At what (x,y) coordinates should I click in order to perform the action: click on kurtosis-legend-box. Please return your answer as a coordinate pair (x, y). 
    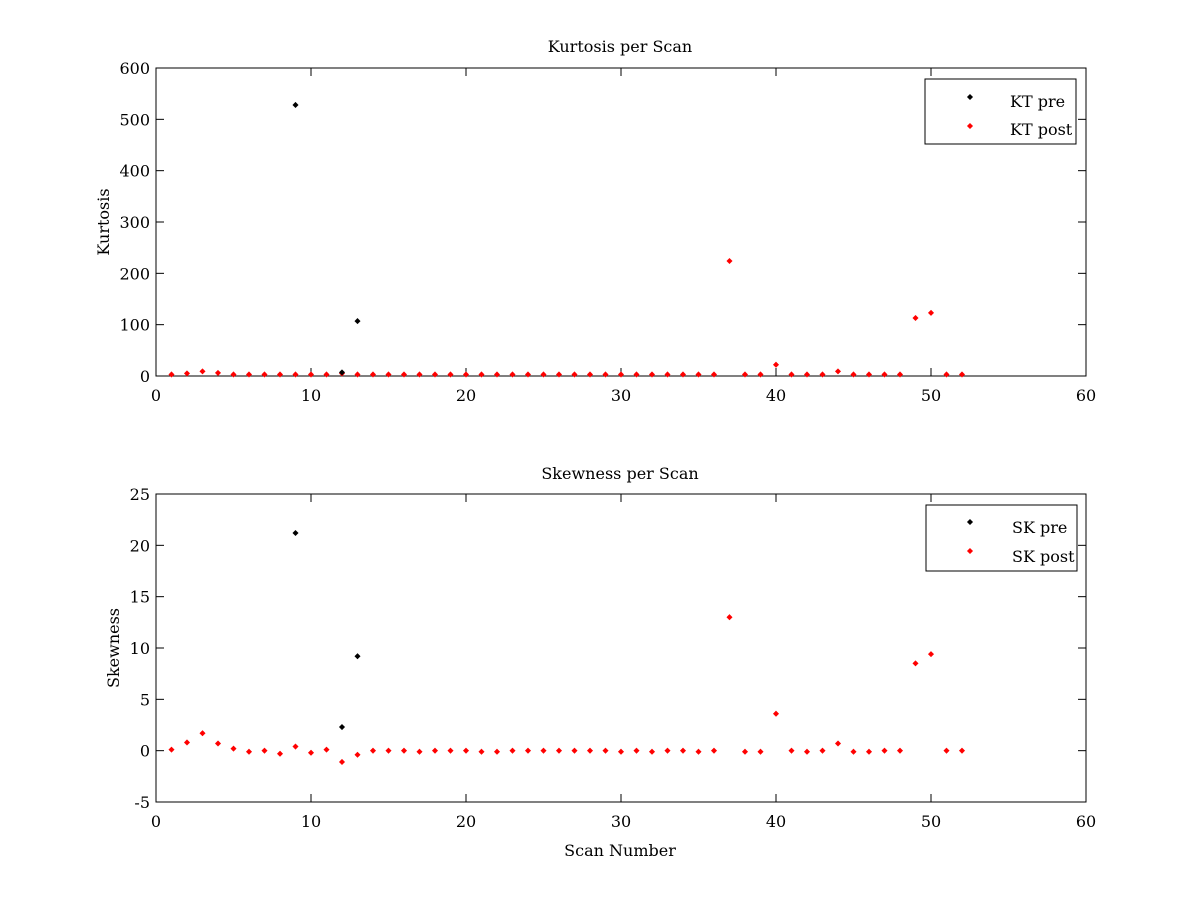
    Looking at the image, I should click on (1000, 111).